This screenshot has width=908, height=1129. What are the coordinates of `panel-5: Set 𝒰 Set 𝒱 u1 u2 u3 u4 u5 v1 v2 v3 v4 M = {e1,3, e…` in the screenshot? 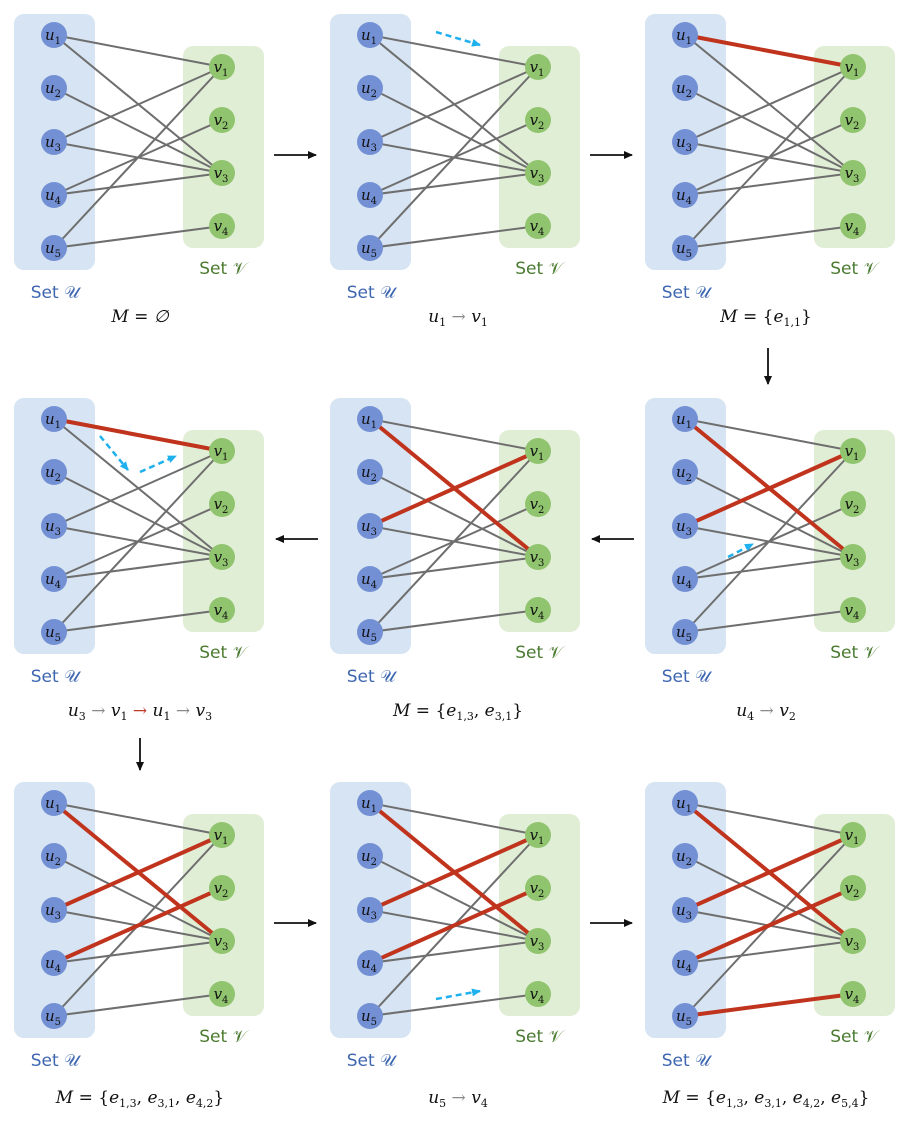 It's located at (455, 560).